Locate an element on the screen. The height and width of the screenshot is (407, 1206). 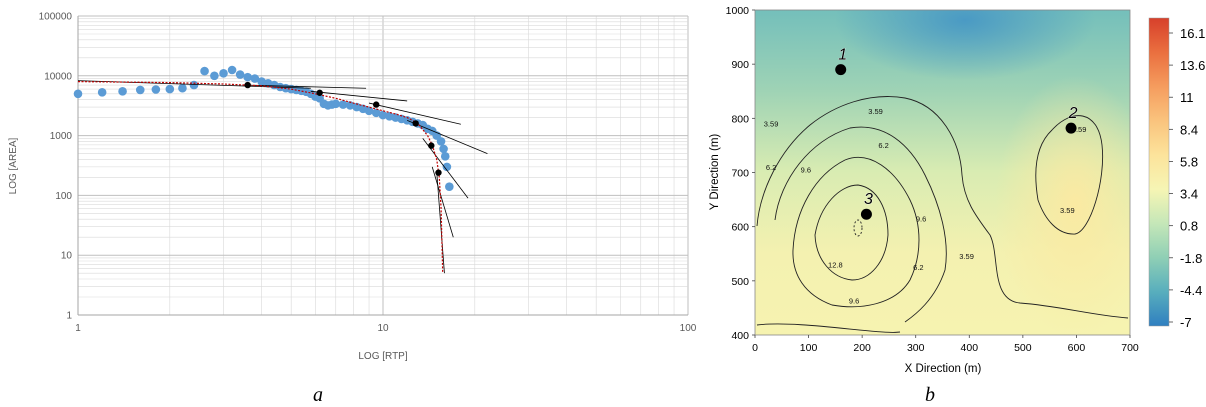
data-points is located at coordinates (263, 128).